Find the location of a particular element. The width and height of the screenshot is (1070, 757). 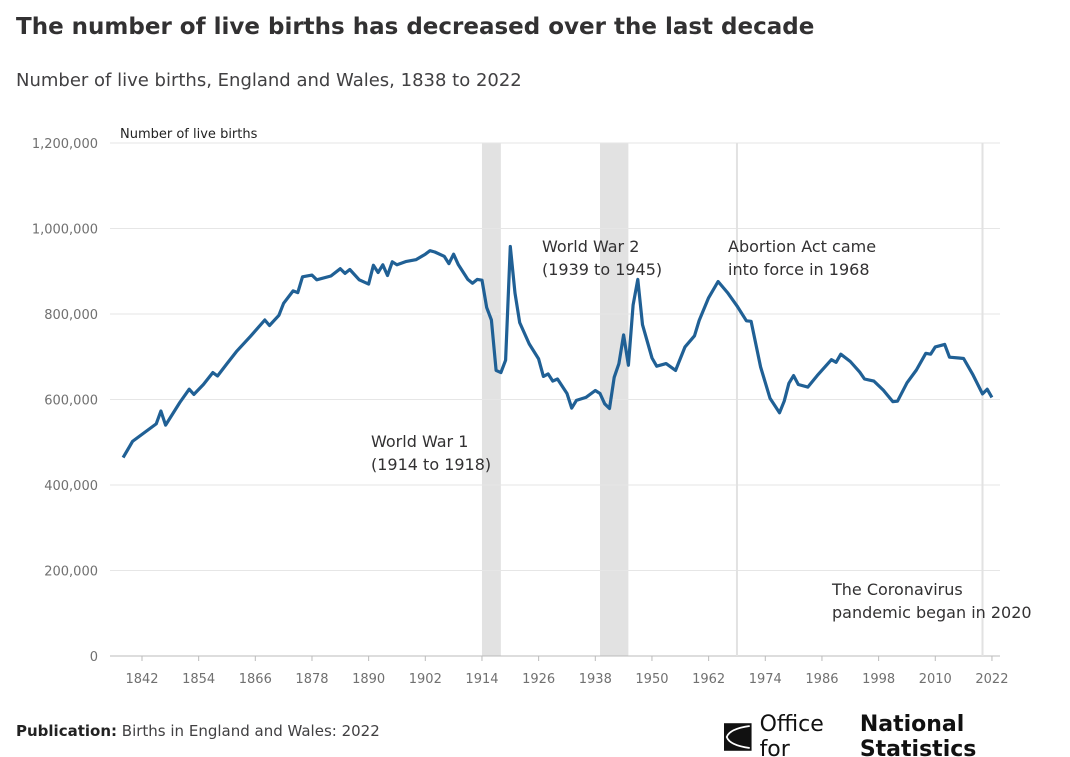

logo-text-light: Office for is located at coordinates (791, 734).